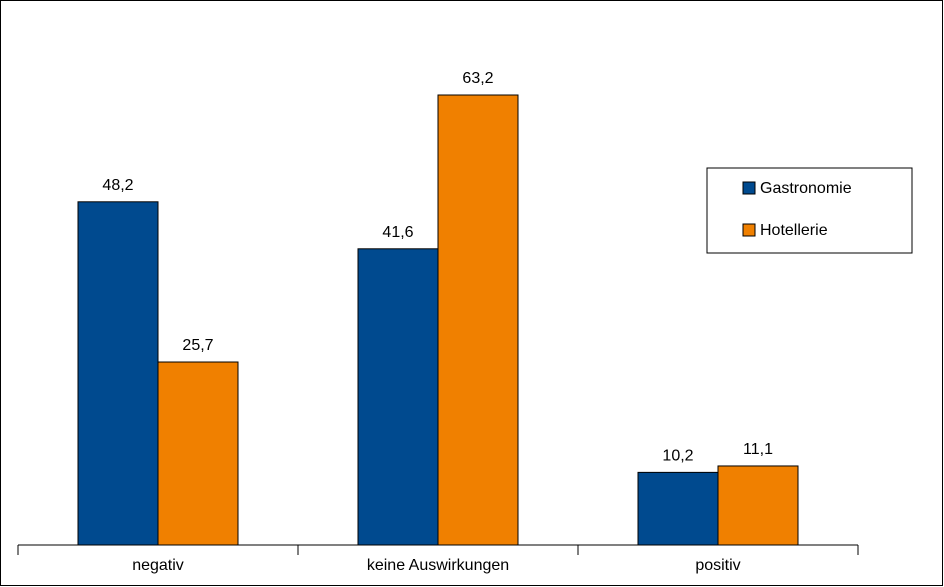 The height and width of the screenshot is (587, 944). What do you see at coordinates (806, 188) in the screenshot?
I see `legend-label: Gastronomie` at bounding box center [806, 188].